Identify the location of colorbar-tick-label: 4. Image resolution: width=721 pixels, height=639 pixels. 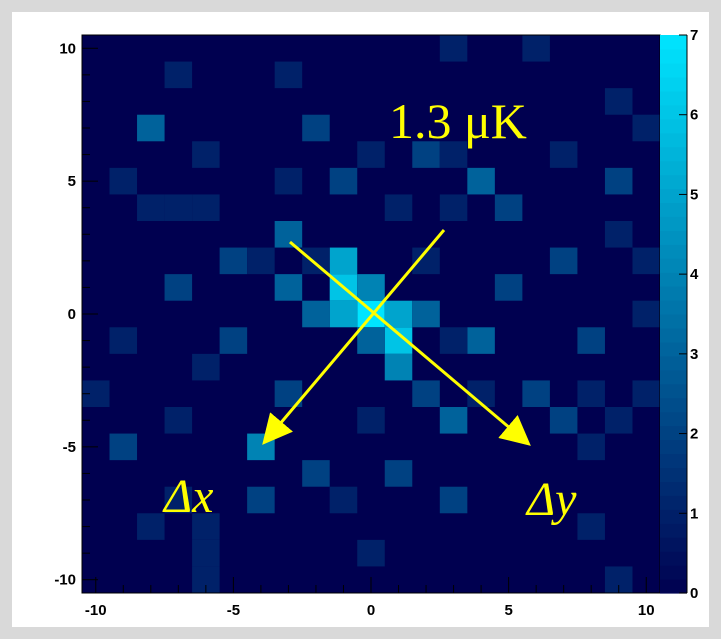
(694, 274).